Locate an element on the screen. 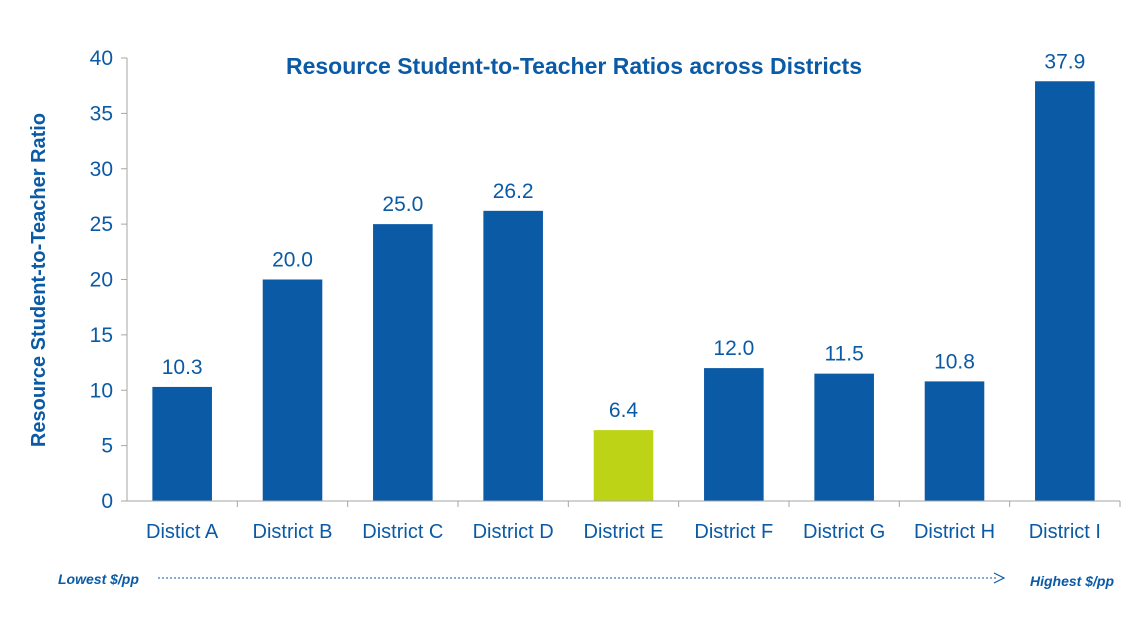 The width and height of the screenshot is (1148, 618). y-tick-label: 35 is located at coordinates (101, 113).